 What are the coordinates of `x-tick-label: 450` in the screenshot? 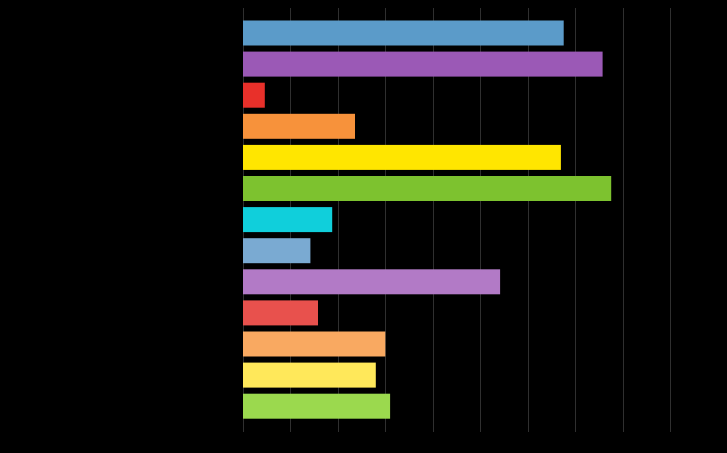 It's located at (670, 443).